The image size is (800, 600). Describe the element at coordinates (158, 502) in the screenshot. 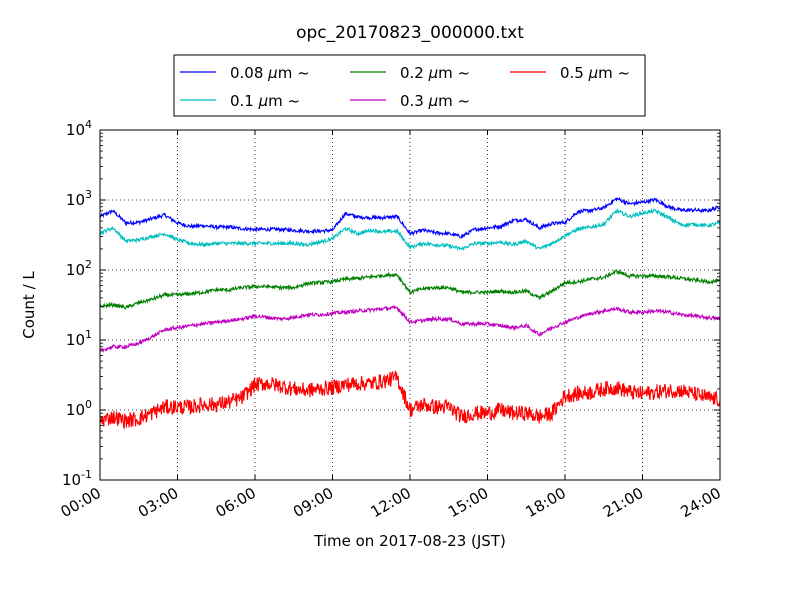

I see `x-tick-label: 03:00` at that location.